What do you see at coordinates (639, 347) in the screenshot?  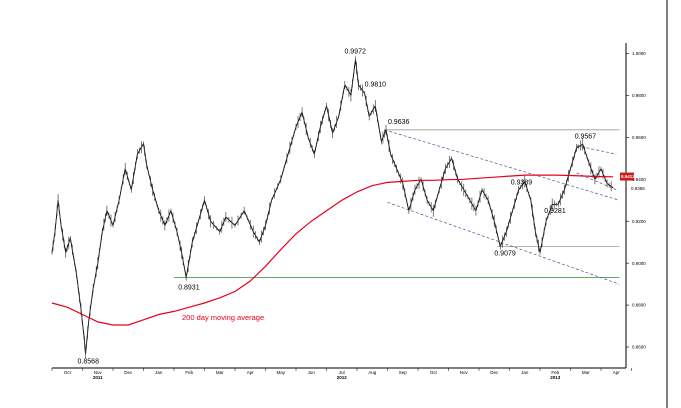 I see `y-tick-label: 0.8600` at bounding box center [639, 347].